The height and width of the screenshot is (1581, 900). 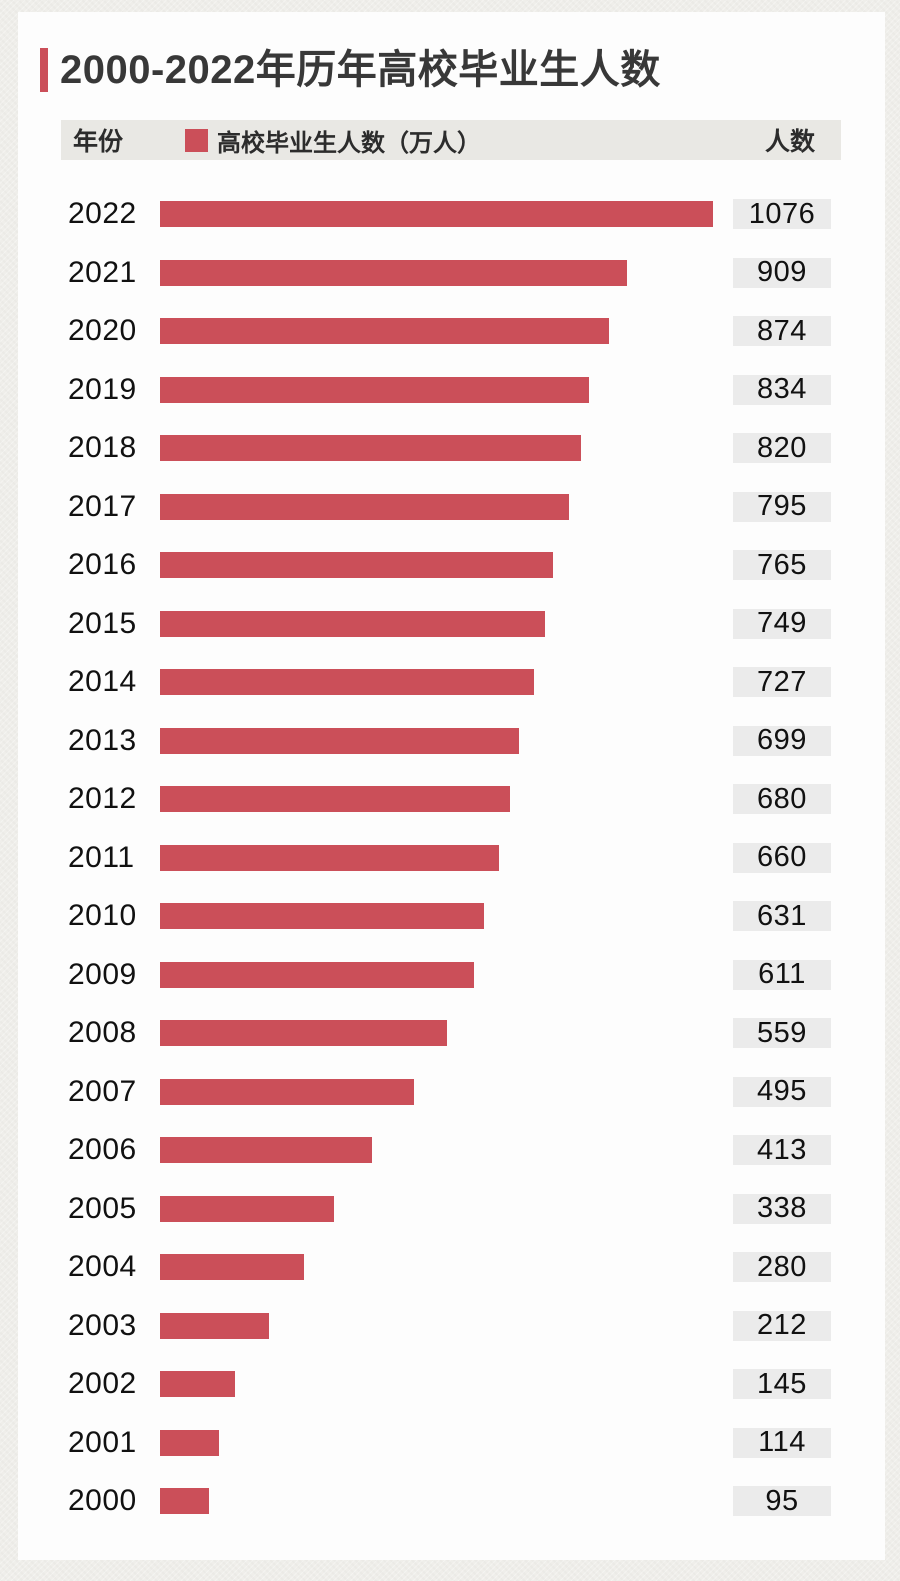 I want to click on value-badge: 280, so click(x=782, y=1267).